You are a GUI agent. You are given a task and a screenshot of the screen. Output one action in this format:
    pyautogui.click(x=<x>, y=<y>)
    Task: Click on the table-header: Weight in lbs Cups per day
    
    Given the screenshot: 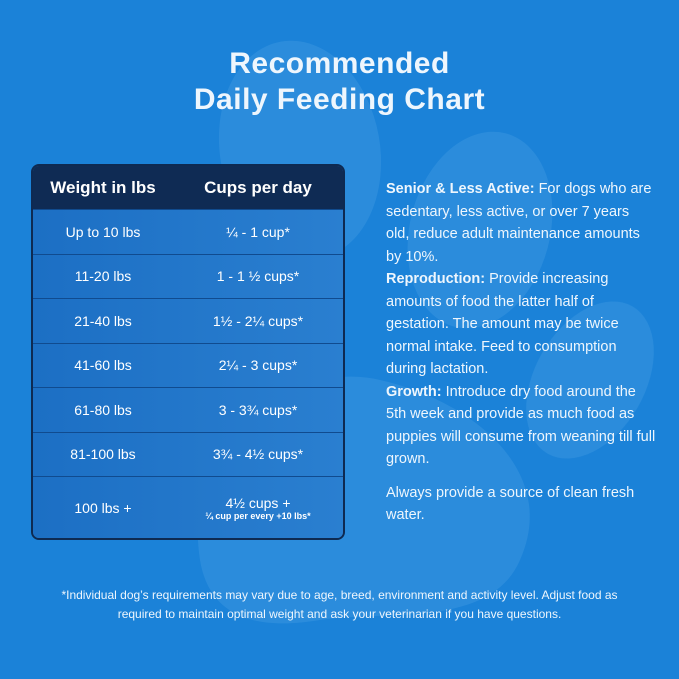 What is the action you would take?
    pyautogui.click(x=188, y=187)
    